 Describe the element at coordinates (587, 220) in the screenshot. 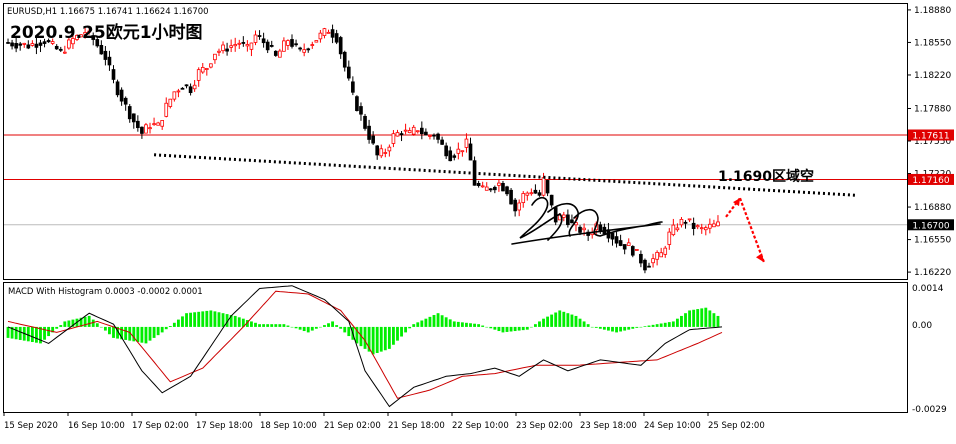

I see `signature-watermark` at that location.